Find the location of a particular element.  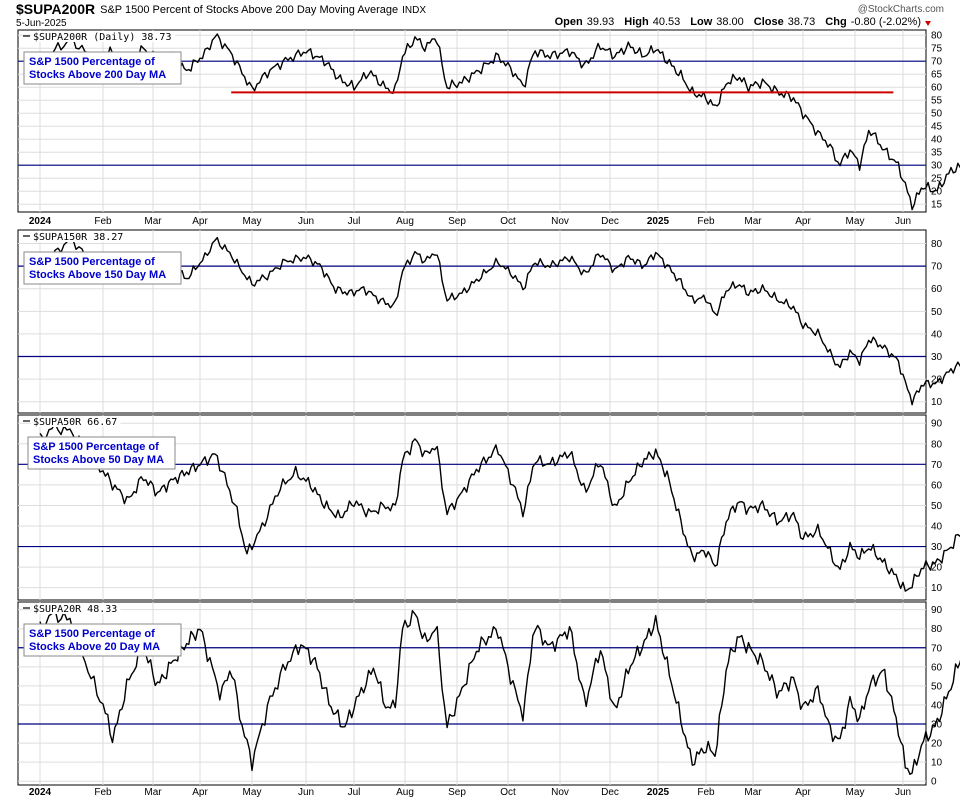

ohlc-close-value: 38.73 is located at coordinates (802, 22).